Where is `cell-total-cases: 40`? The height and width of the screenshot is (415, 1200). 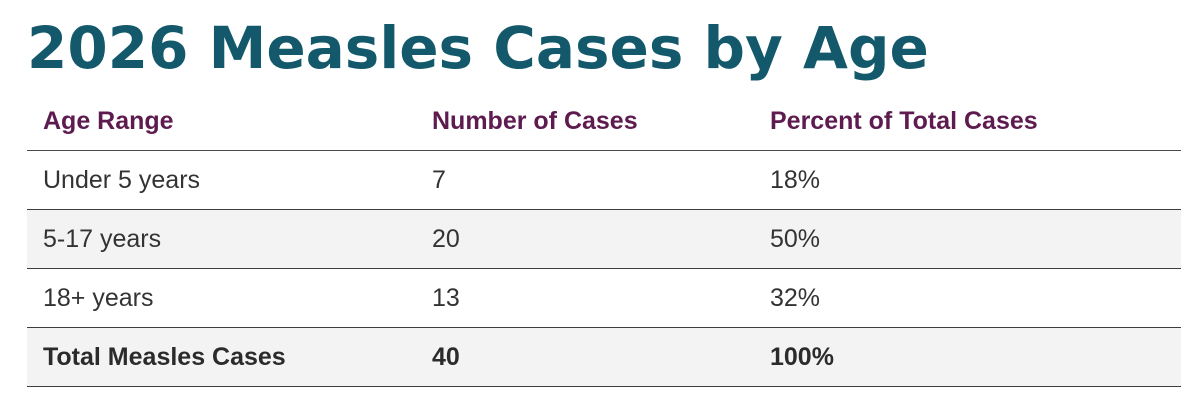
cell-total-cases: 40 is located at coordinates (585, 357).